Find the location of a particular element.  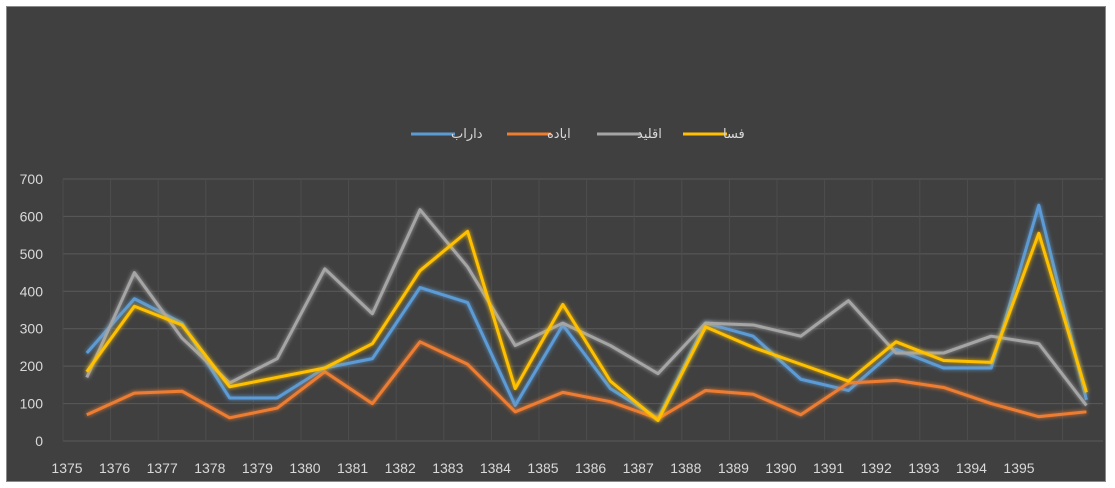

x-tick-label: 1382 is located at coordinates (400, 468).